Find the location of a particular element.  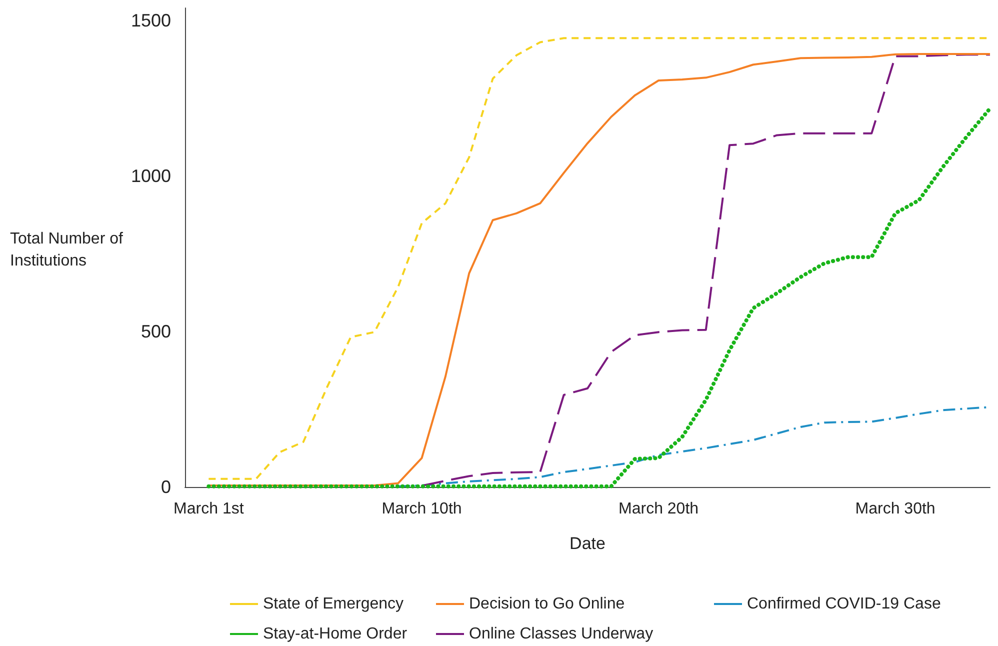

legend-label: Stay-at-Home Order is located at coordinates (335, 634).